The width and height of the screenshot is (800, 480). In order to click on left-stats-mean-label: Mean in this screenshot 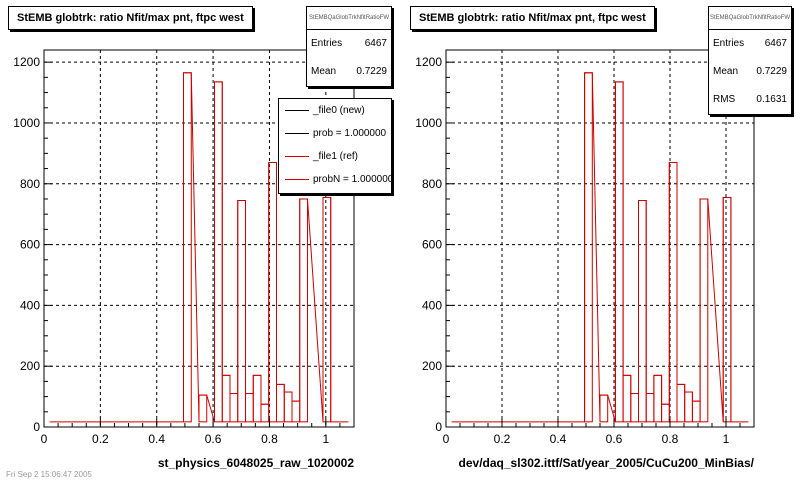, I will do `click(324, 71)`.